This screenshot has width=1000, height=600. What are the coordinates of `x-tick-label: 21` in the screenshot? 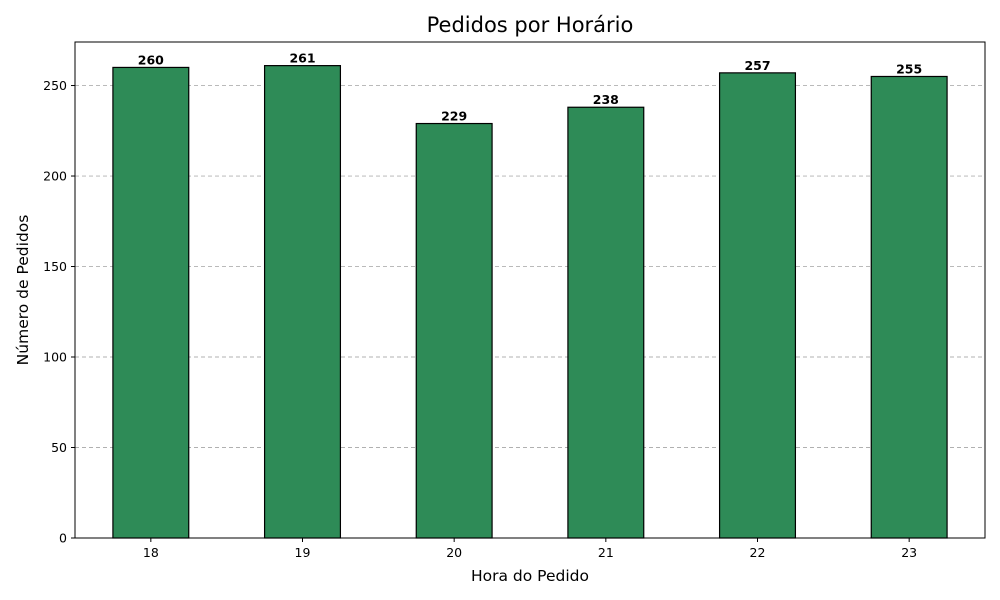 It's located at (606, 552).